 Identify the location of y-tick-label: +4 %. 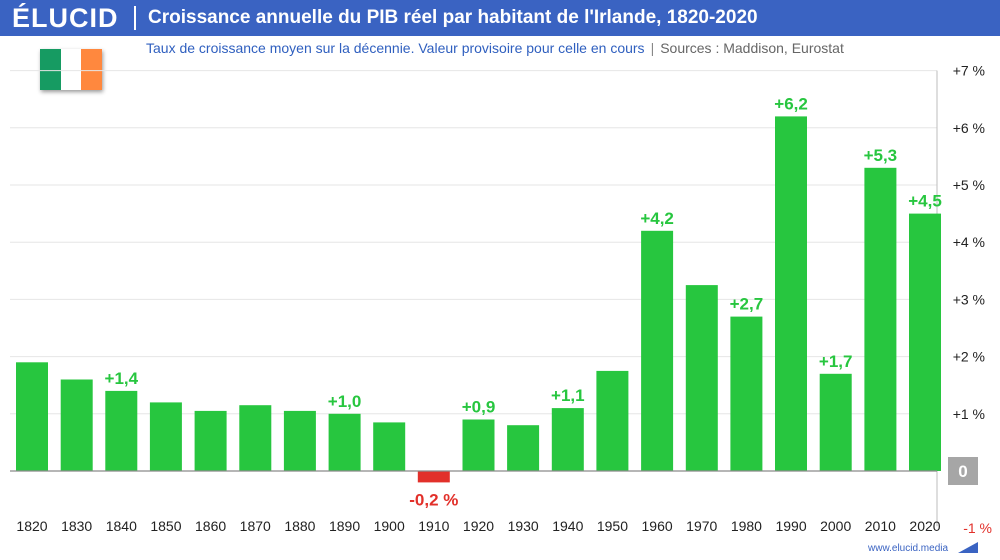
(969, 242).